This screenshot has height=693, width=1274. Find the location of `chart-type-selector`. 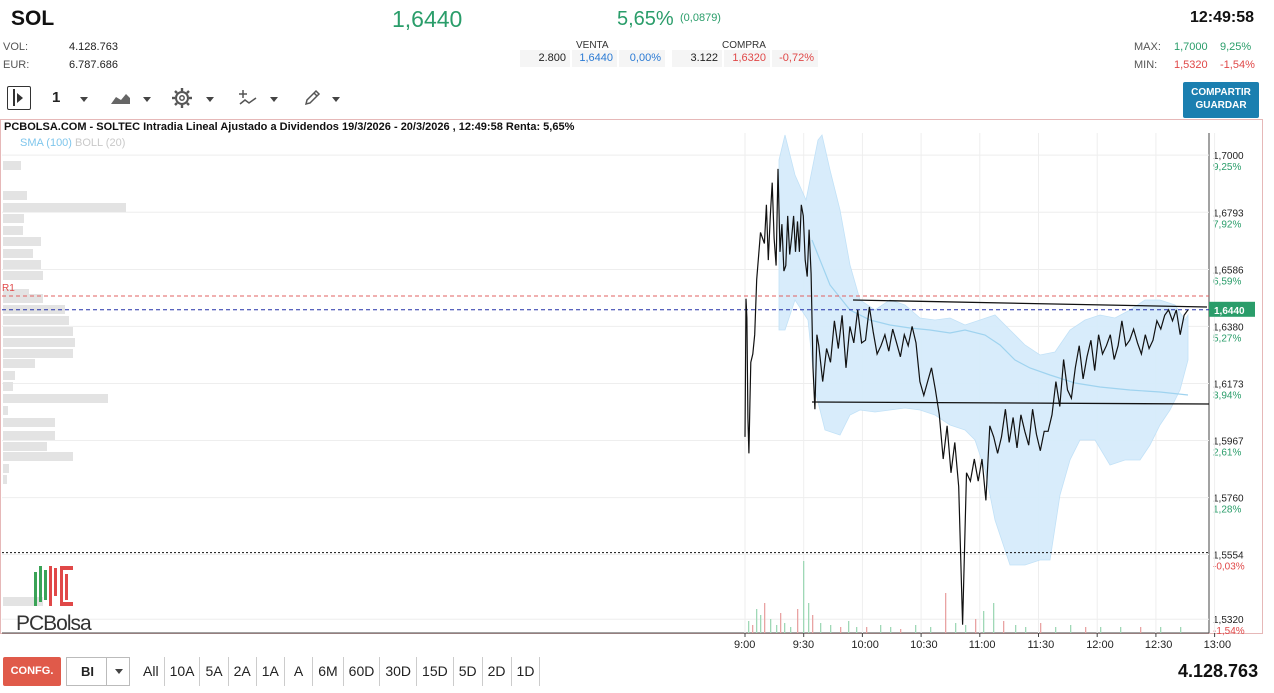

chart-type-selector is located at coordinates (132, 98).